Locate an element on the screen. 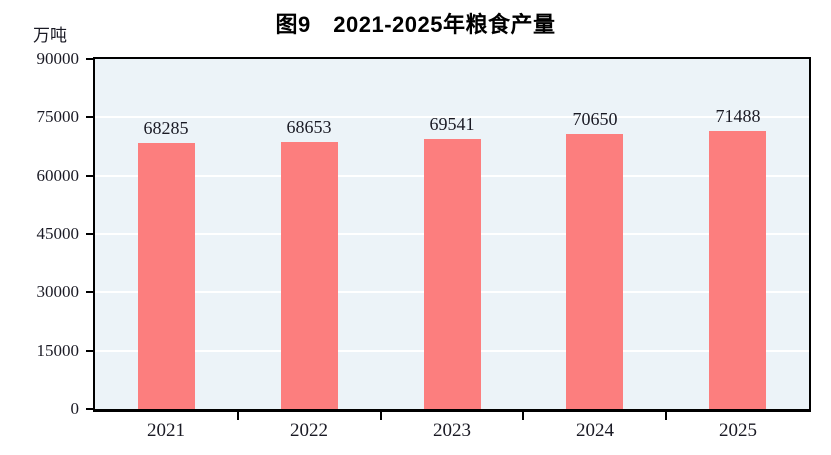  y-axis-unit-label: 万吨 is located at coordinates (50, 35).